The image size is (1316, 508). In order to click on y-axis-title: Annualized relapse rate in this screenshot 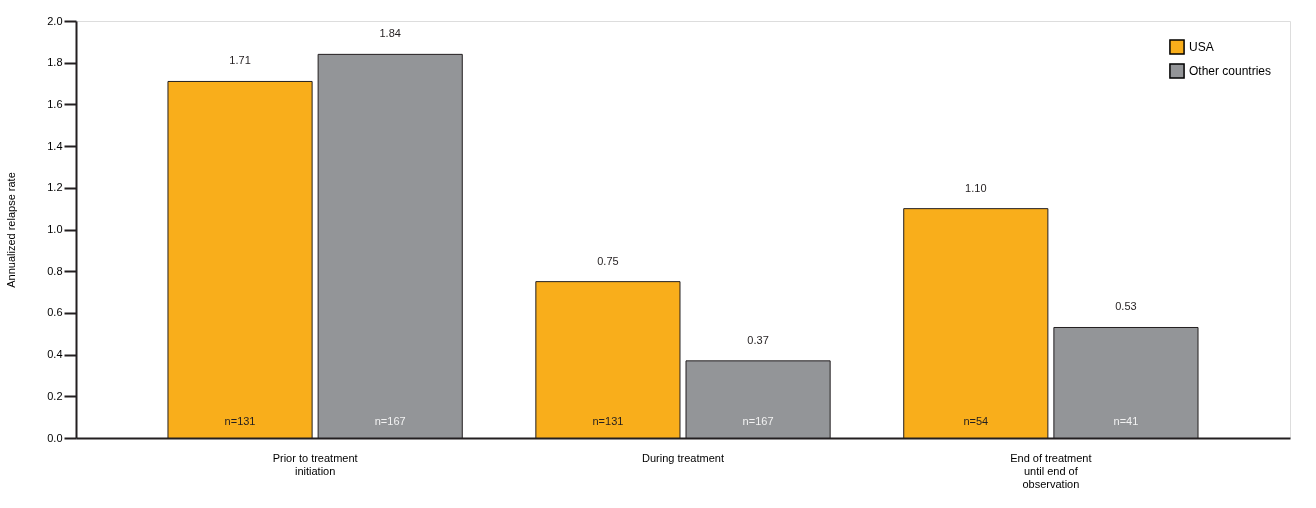, I will do `click(11, 230)`.